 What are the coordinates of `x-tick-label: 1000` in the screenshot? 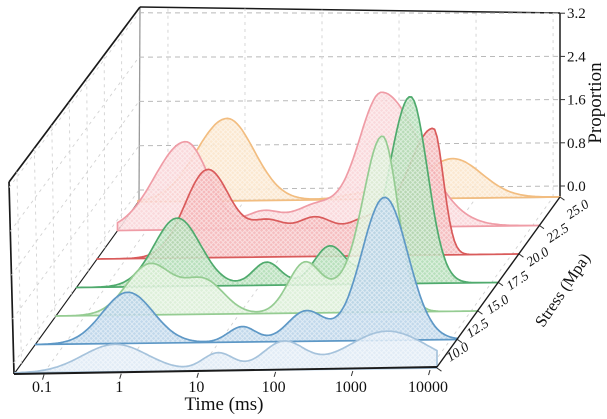 It's located at (351, 387).